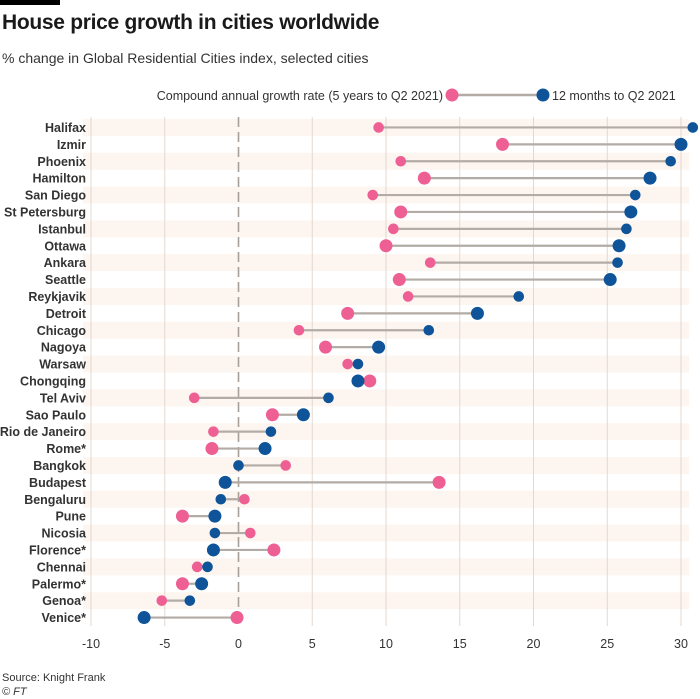 The width and height of the screenshot is (700, 699). Describe the element at coordinates (62, 229) in the screenshot. I see `city-label: Istanbul` at that location.